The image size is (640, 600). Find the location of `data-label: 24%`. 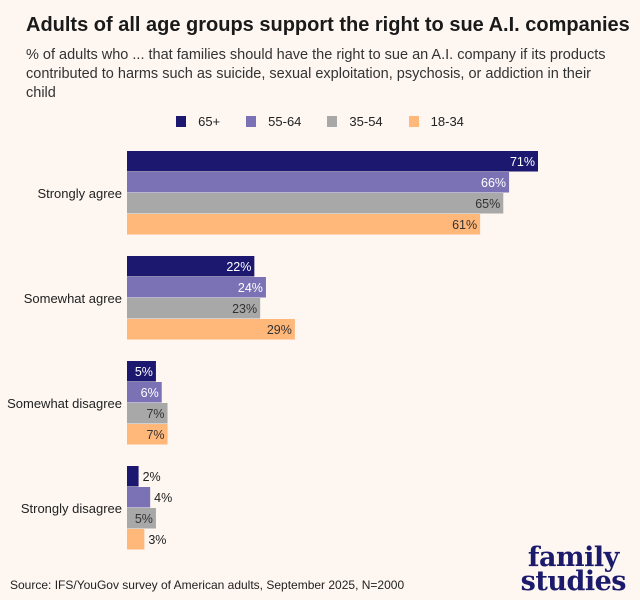

data-label: 24% is located at coordinates (250, 288).